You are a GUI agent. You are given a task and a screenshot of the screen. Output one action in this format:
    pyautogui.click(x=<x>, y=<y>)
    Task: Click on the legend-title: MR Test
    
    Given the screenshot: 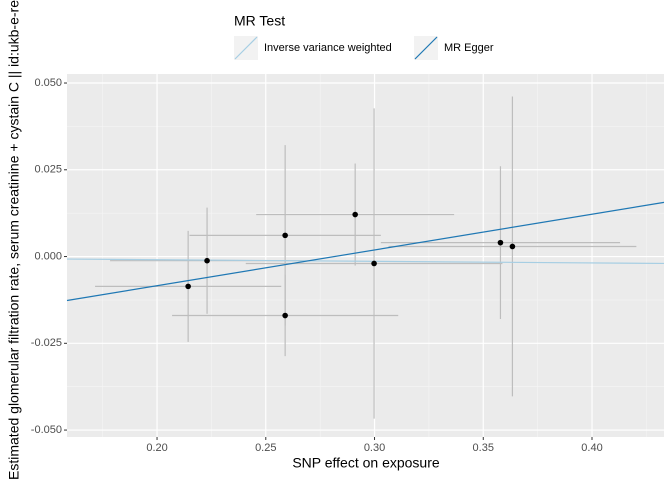 What is the action you would take?
    pyautogui.click(x=259, y=21)
    